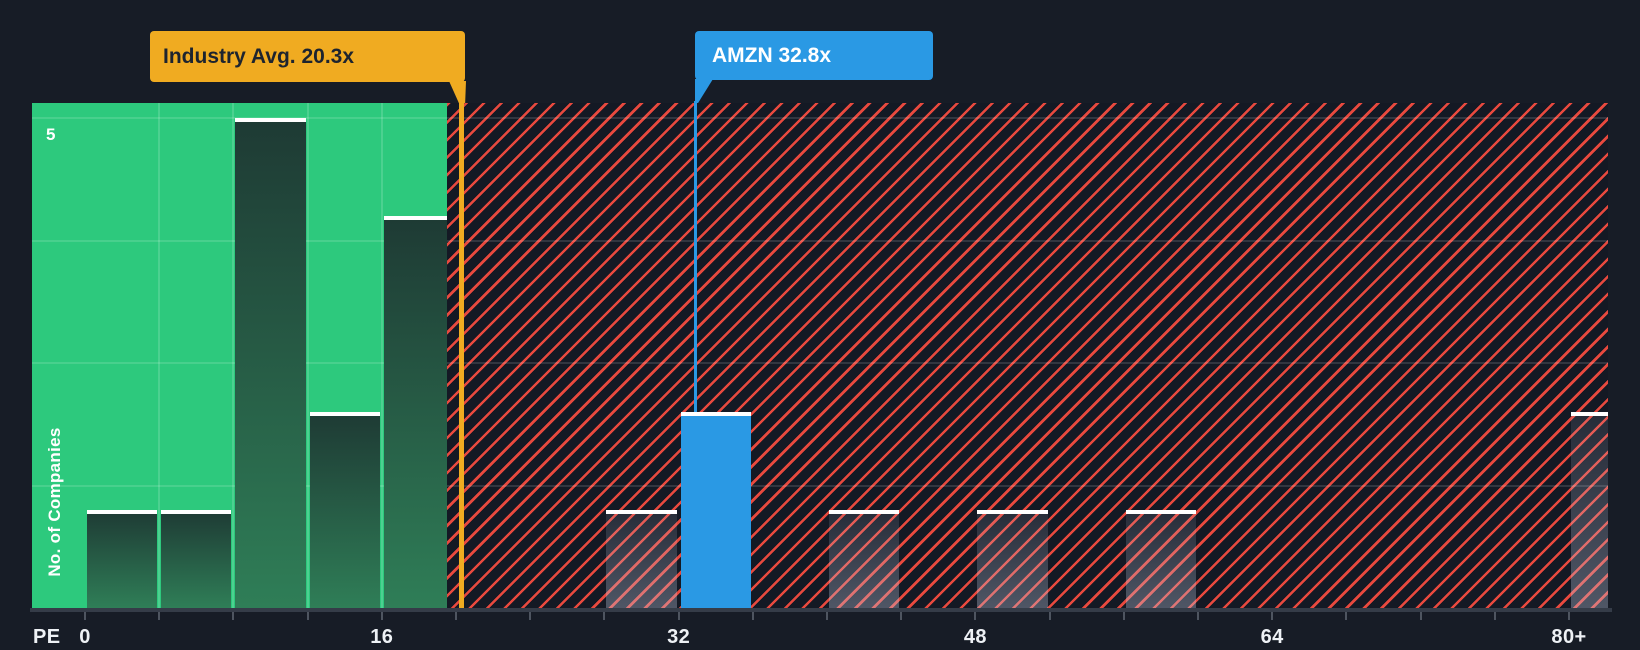 This screenshot has height=650, width=1640. I want to click on x-tick-label: 48, so click(975, 637).